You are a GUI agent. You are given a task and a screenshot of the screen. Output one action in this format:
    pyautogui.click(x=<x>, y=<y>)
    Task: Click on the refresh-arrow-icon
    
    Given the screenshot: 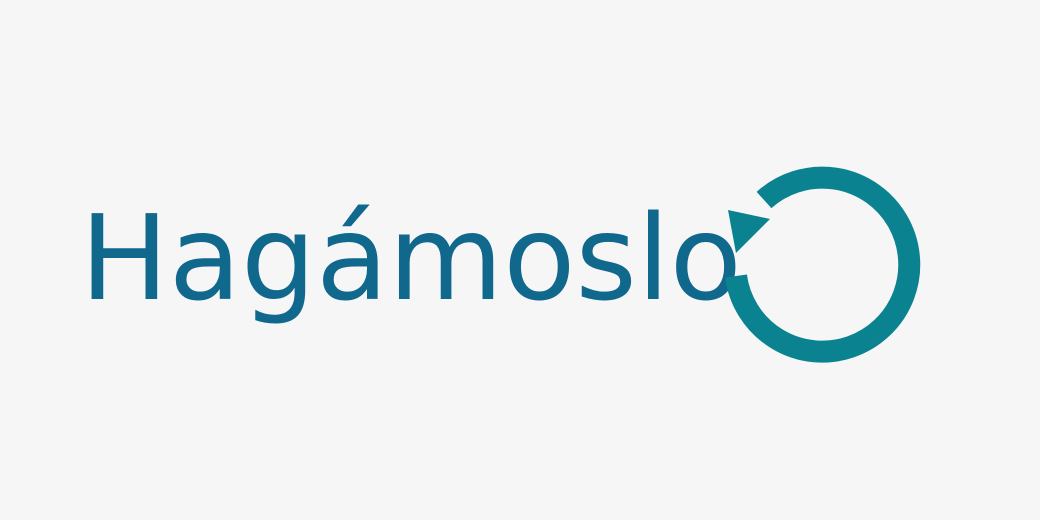 What is the action you would take?
    pyautogui.click(x=825, y=262)
    